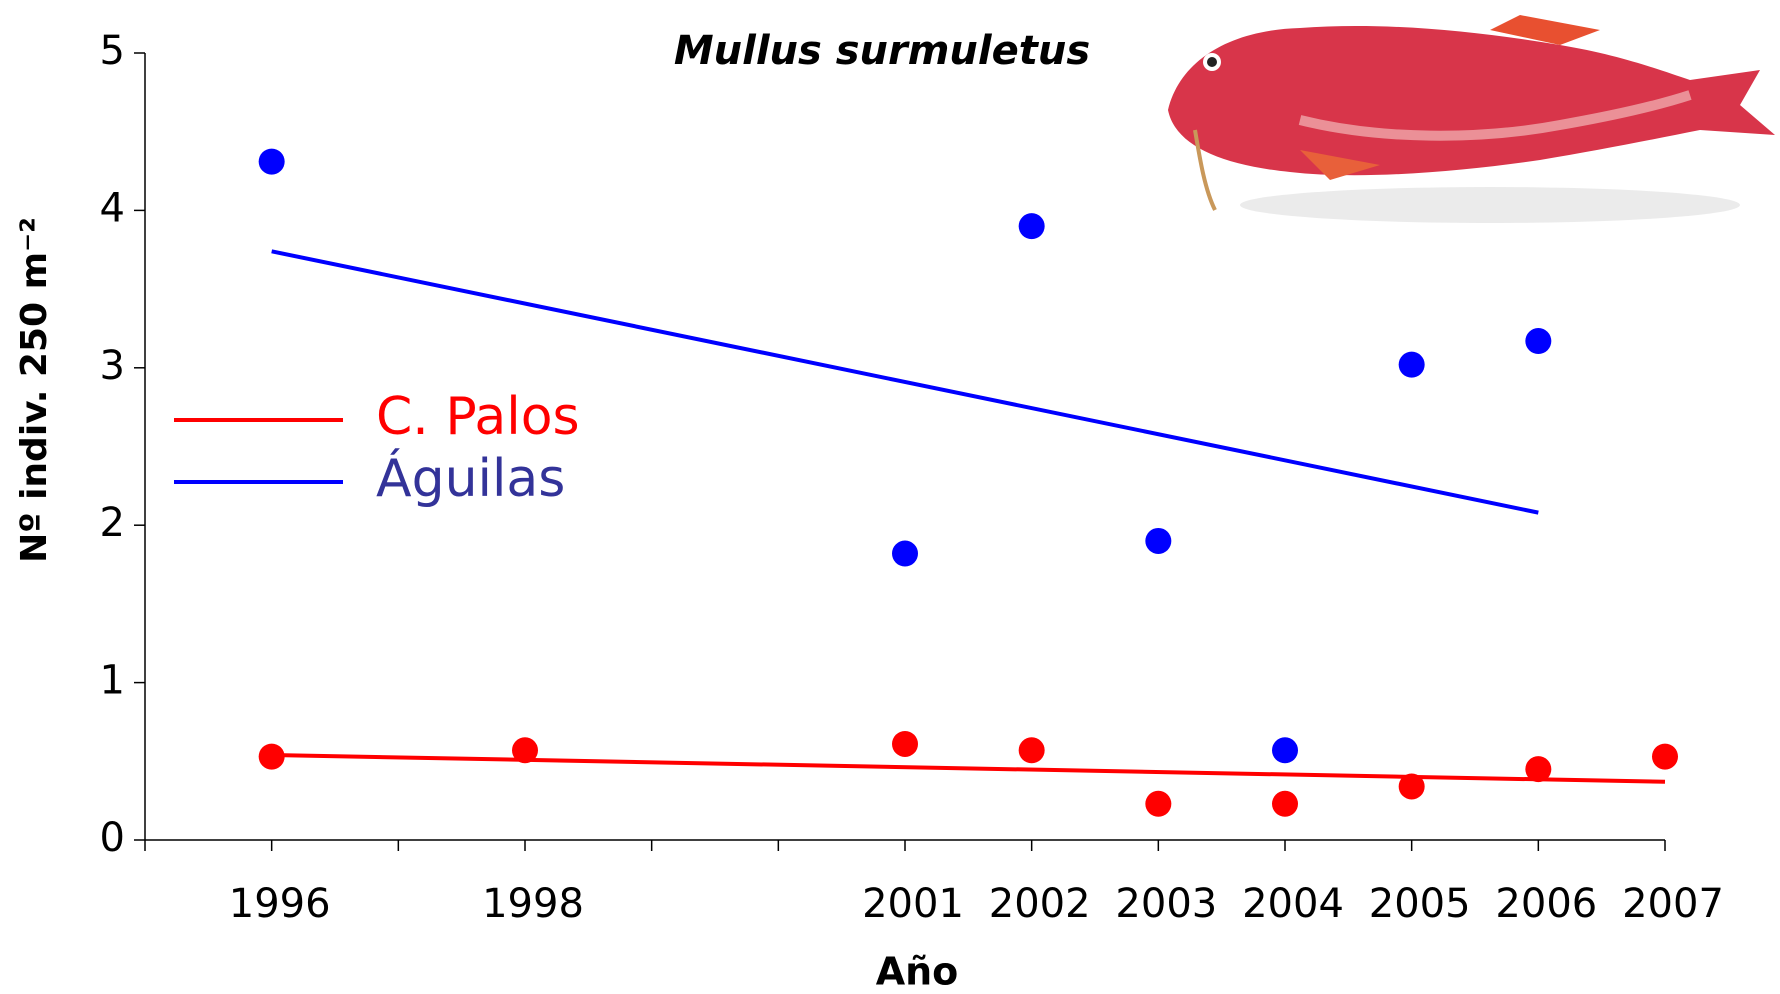 The image size is (1780, 994). What do you see at coordinates (1166, 904) in the screenshot?
I see `x-tick-label: 2003` at bounding box center [1166, 904].